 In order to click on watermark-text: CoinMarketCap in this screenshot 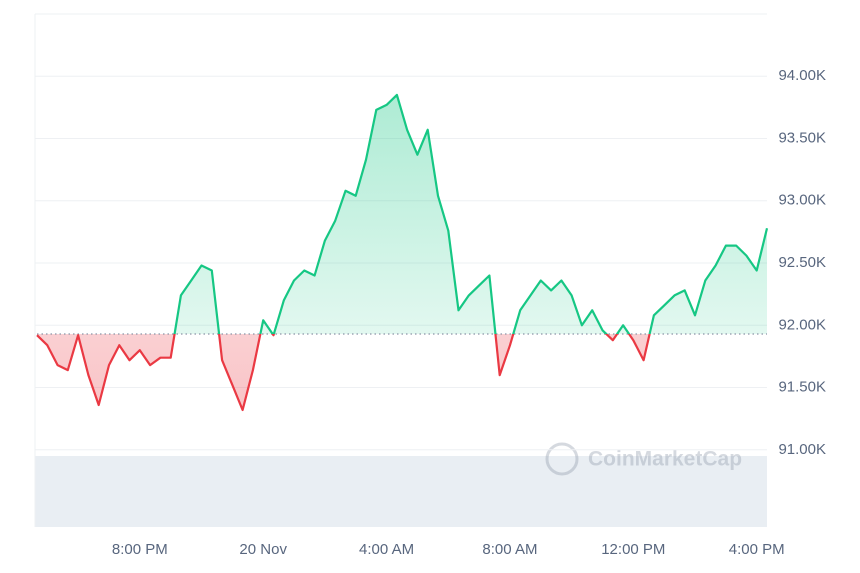, I will do `click(665, 459)`.